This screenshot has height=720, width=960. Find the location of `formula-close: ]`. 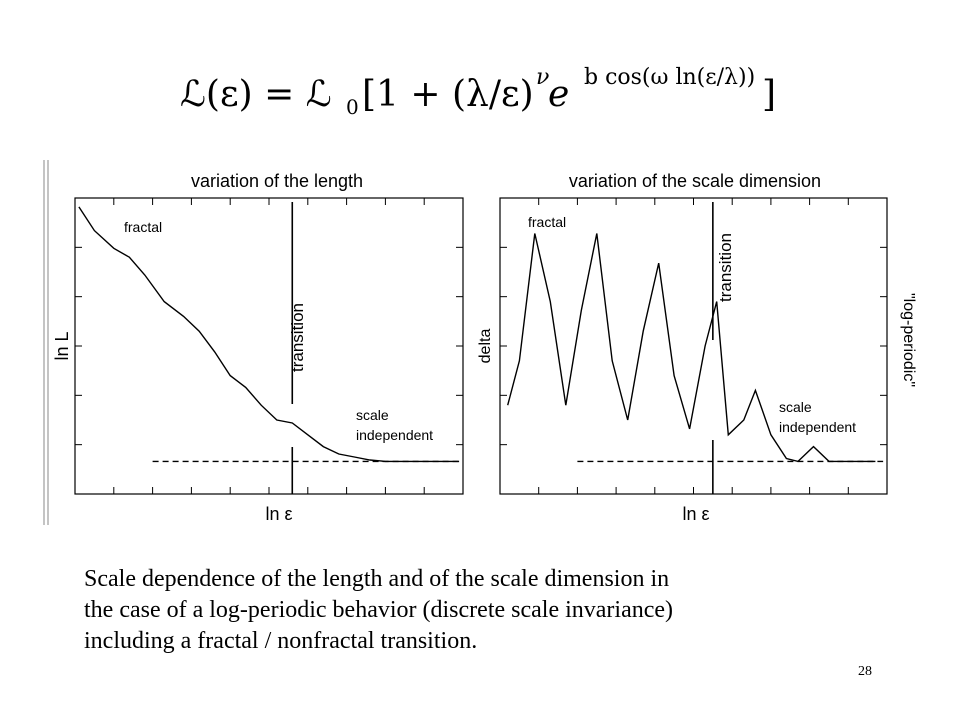

formula-close: ] is located at coordinates (769, 94).